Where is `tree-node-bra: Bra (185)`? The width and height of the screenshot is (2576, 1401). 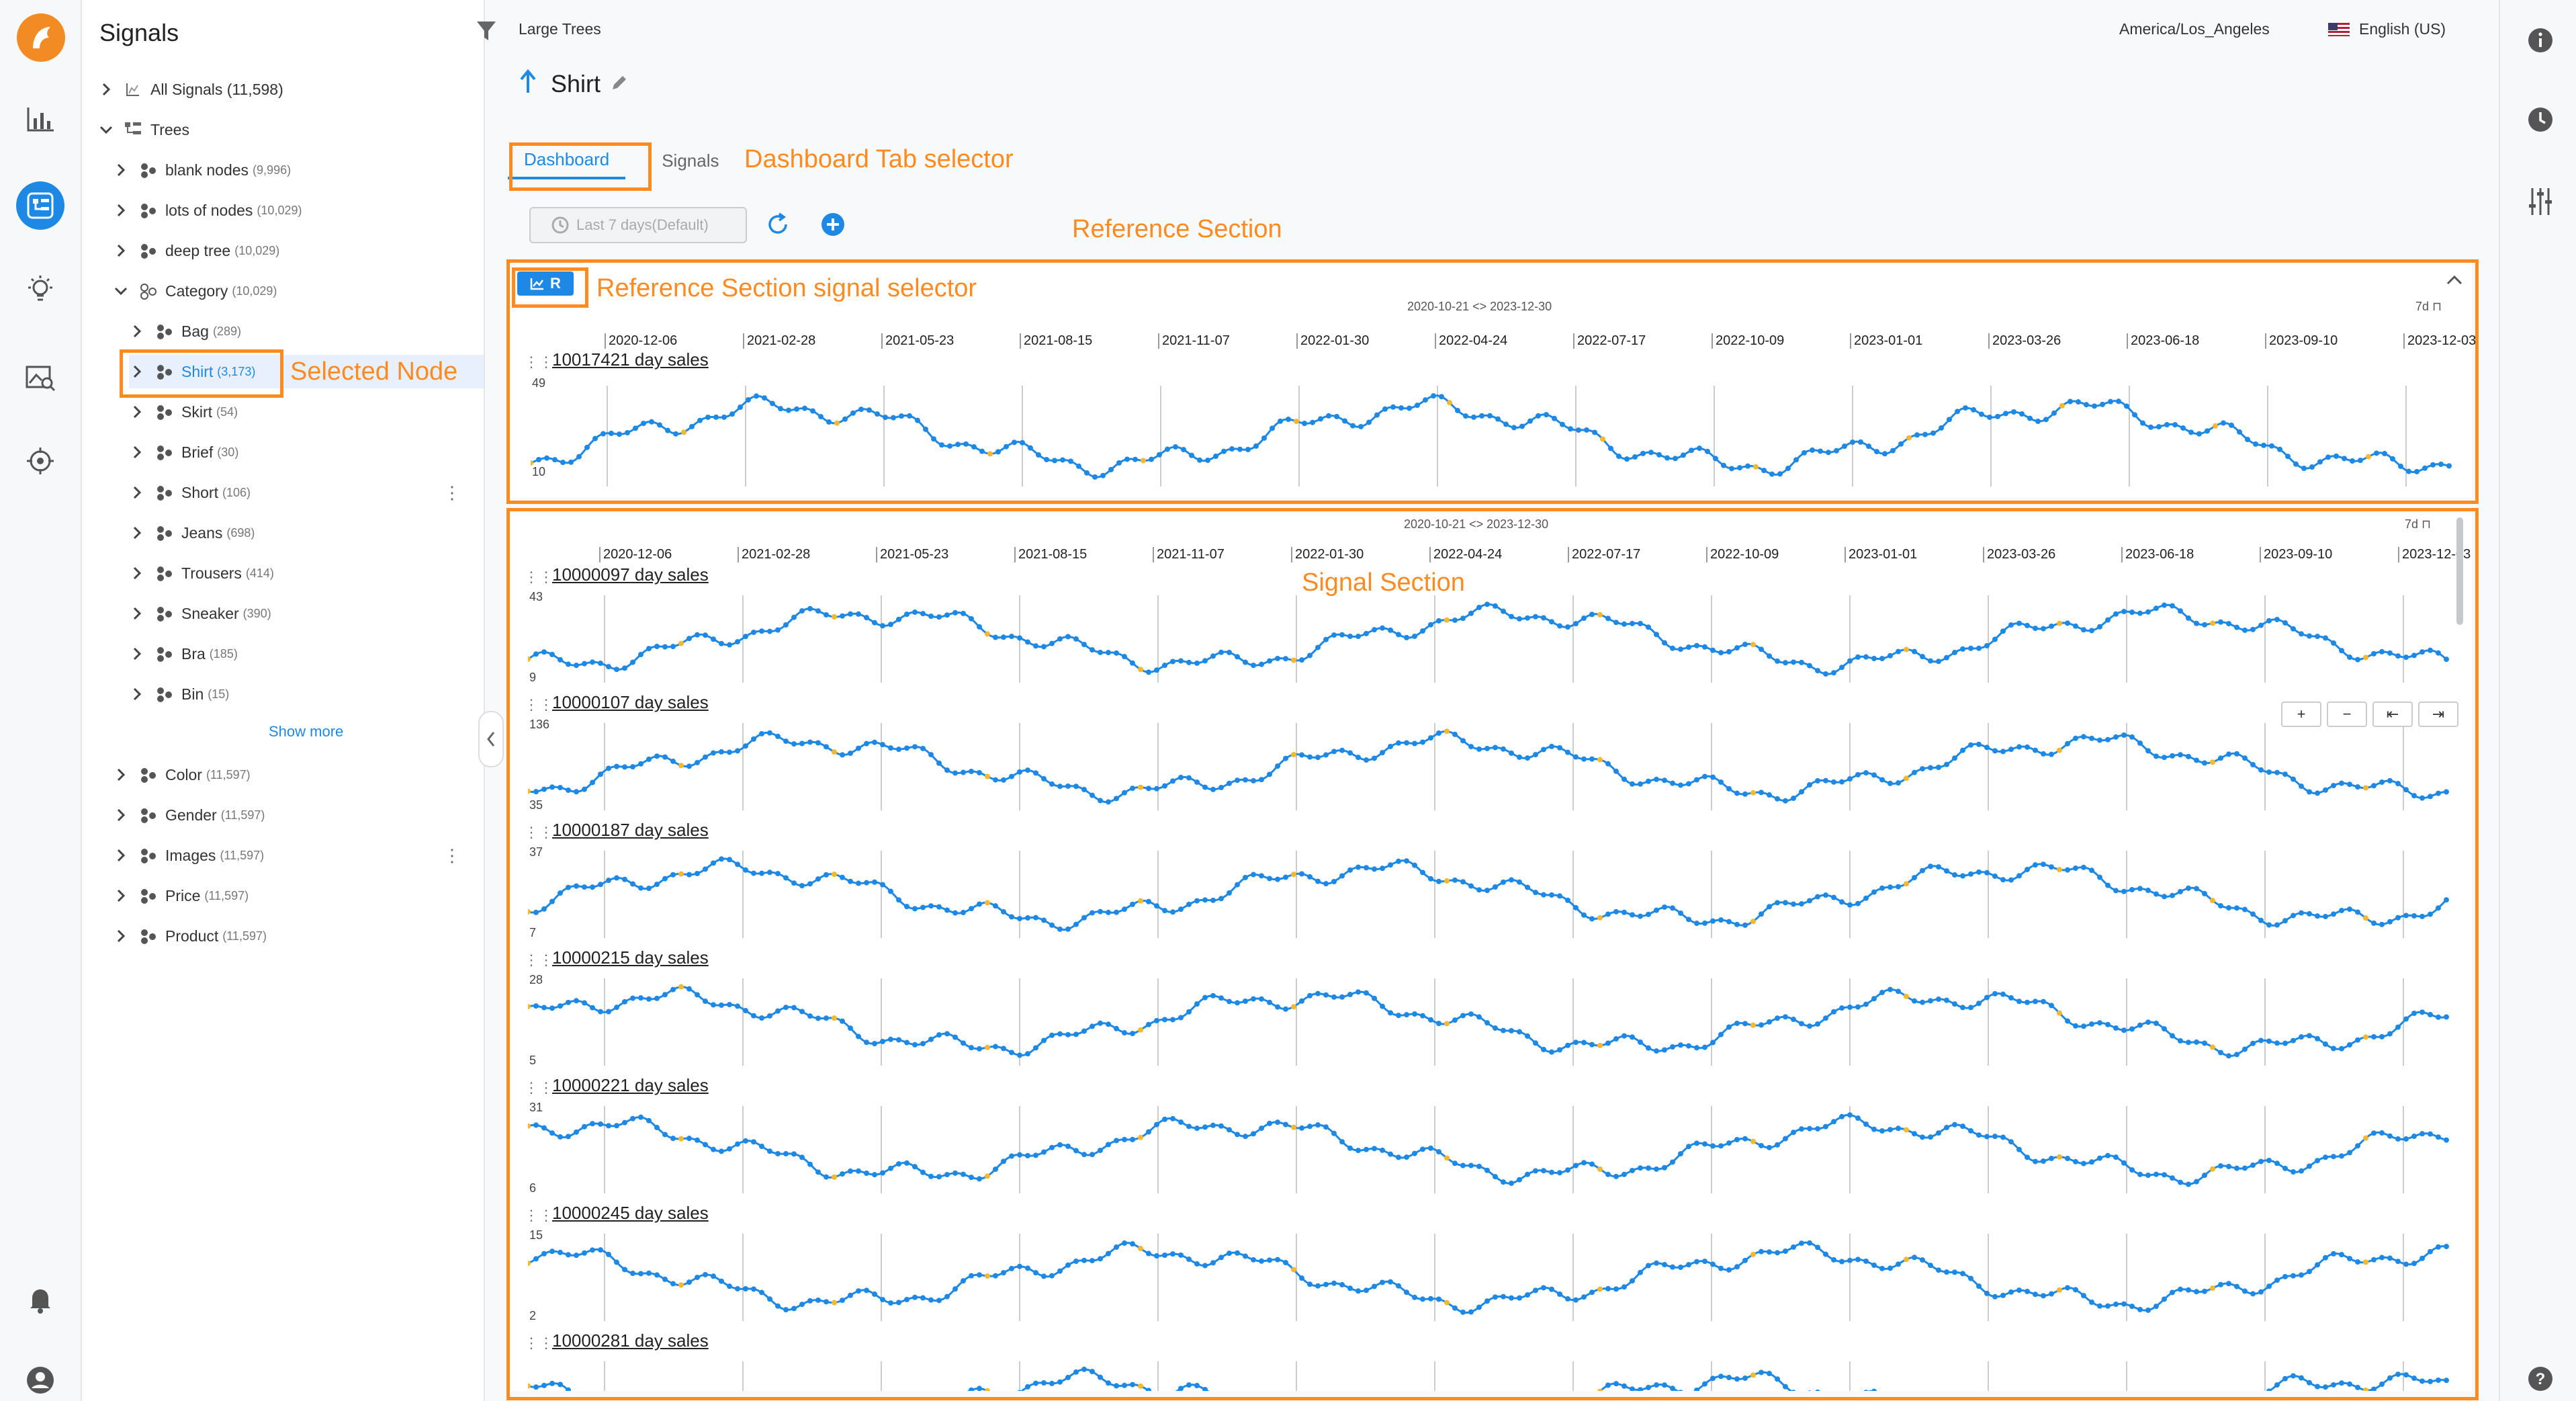 tree-node-bra: Bra (185) is located at coordinates (307, 654).